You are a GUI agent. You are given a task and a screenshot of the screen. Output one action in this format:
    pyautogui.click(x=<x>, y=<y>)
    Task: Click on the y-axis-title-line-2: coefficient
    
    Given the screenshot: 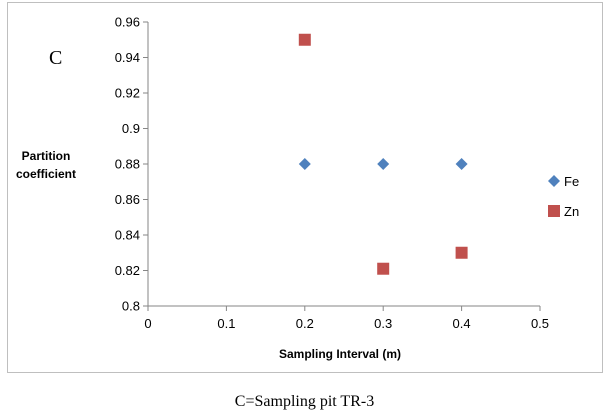 What is the action you would take?
    pyautogui.click(x=46, y=174)
    